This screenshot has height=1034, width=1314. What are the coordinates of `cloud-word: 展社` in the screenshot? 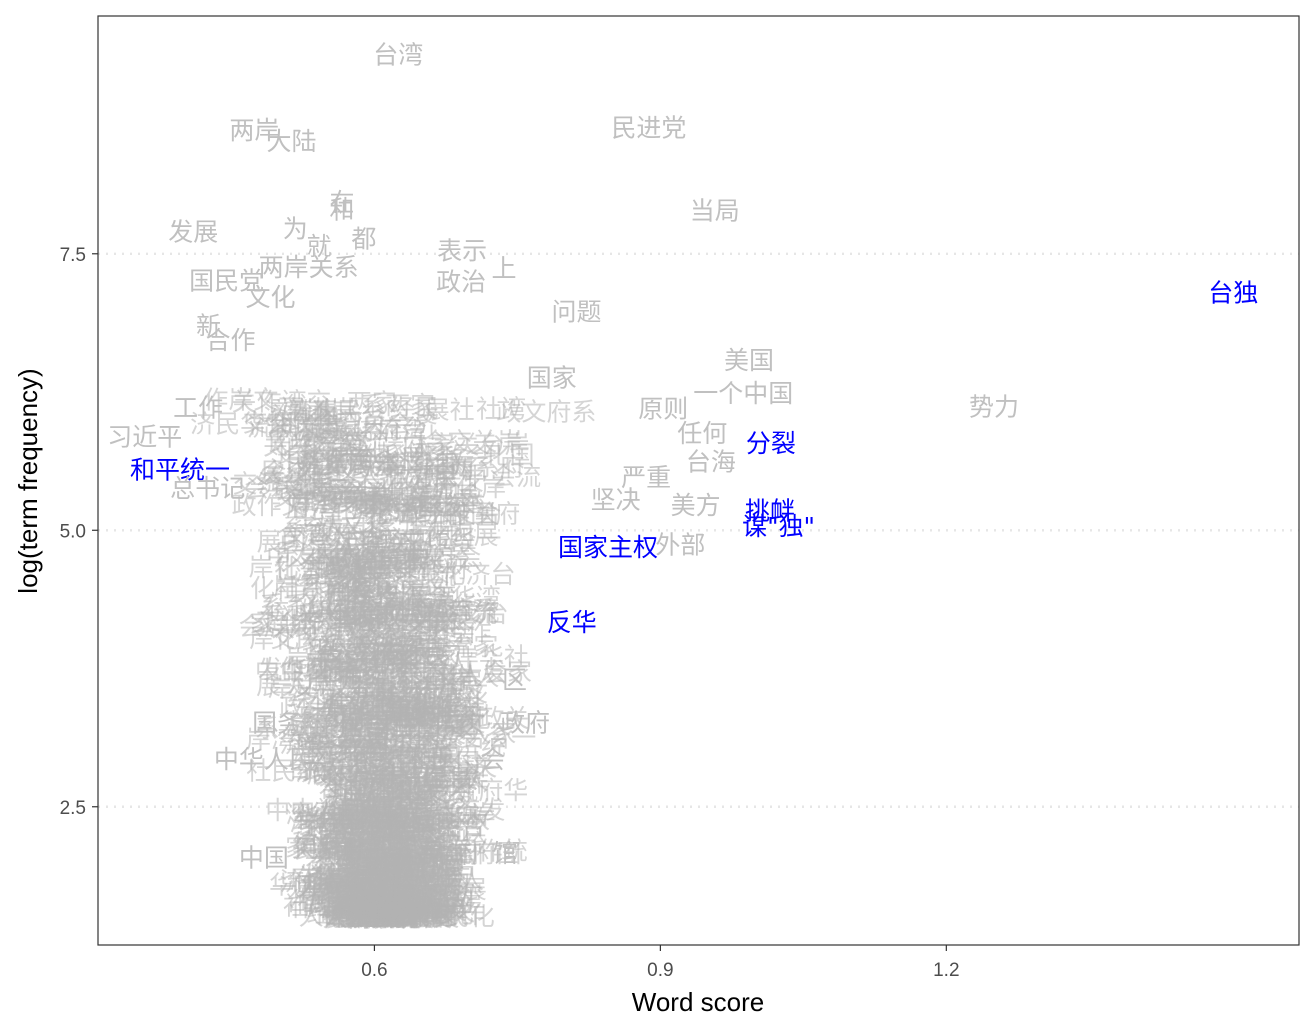 It's located at (392, 915).